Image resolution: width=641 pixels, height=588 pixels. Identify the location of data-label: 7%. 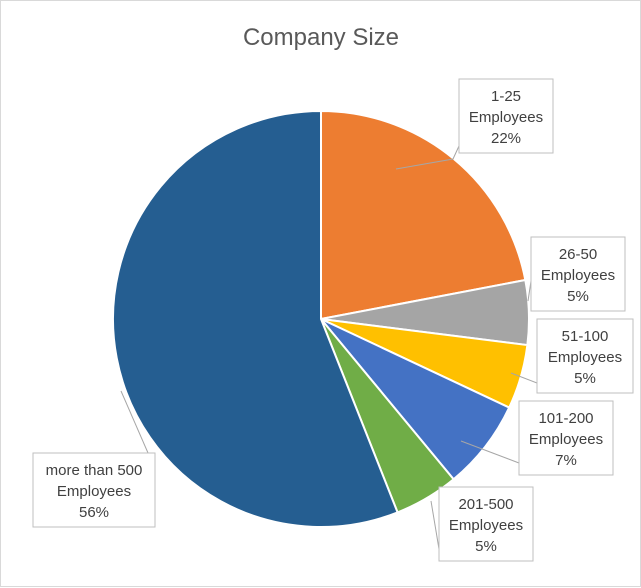
(566, 460).